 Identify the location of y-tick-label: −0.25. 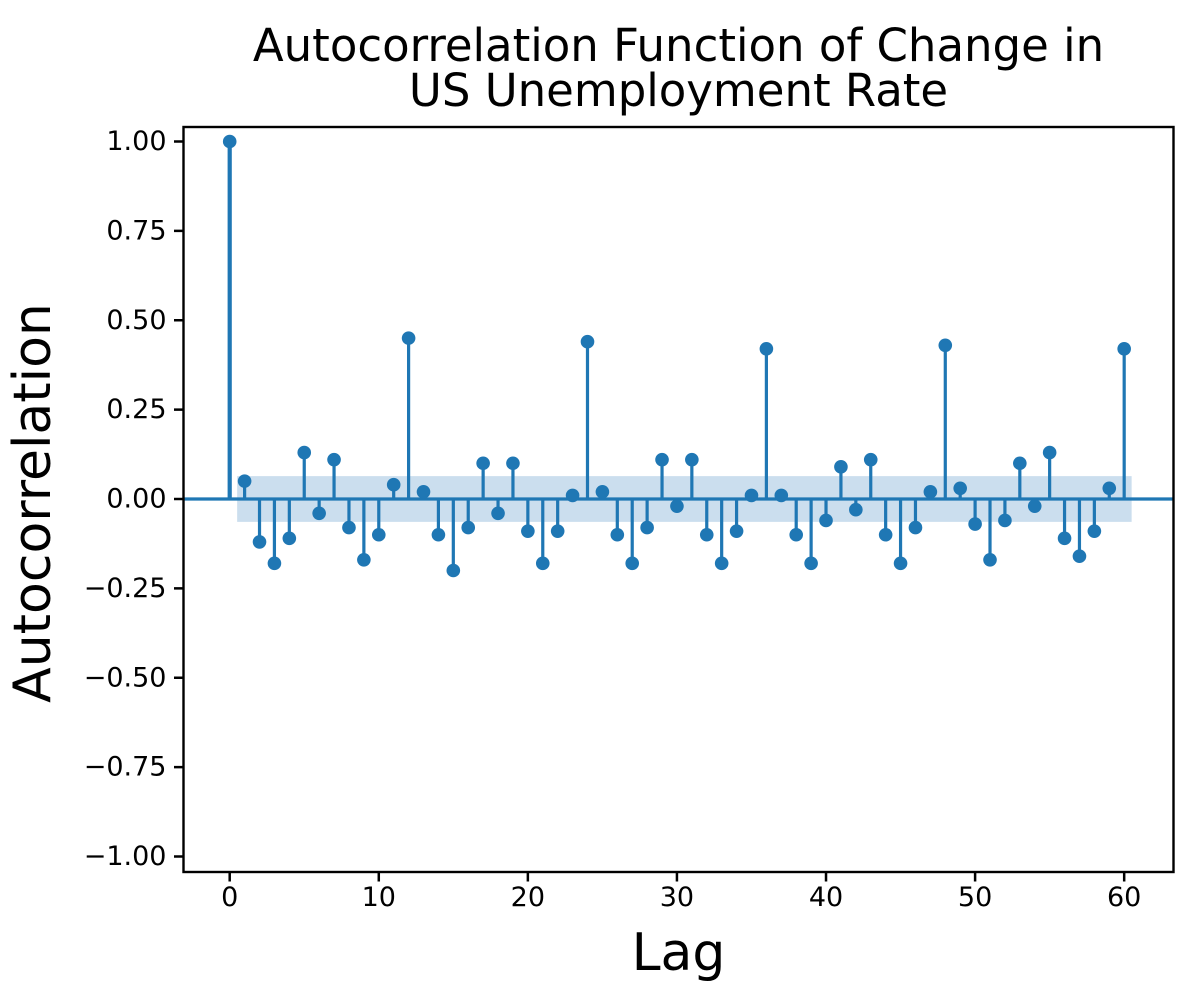
(125, 588).